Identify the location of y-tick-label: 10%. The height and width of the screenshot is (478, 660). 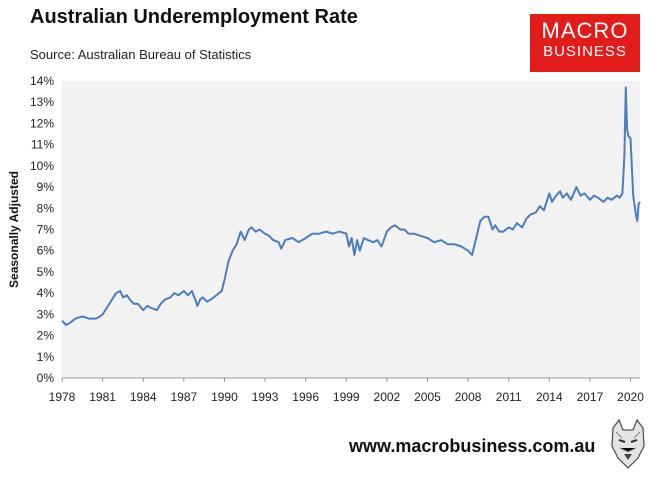
(42, 166).